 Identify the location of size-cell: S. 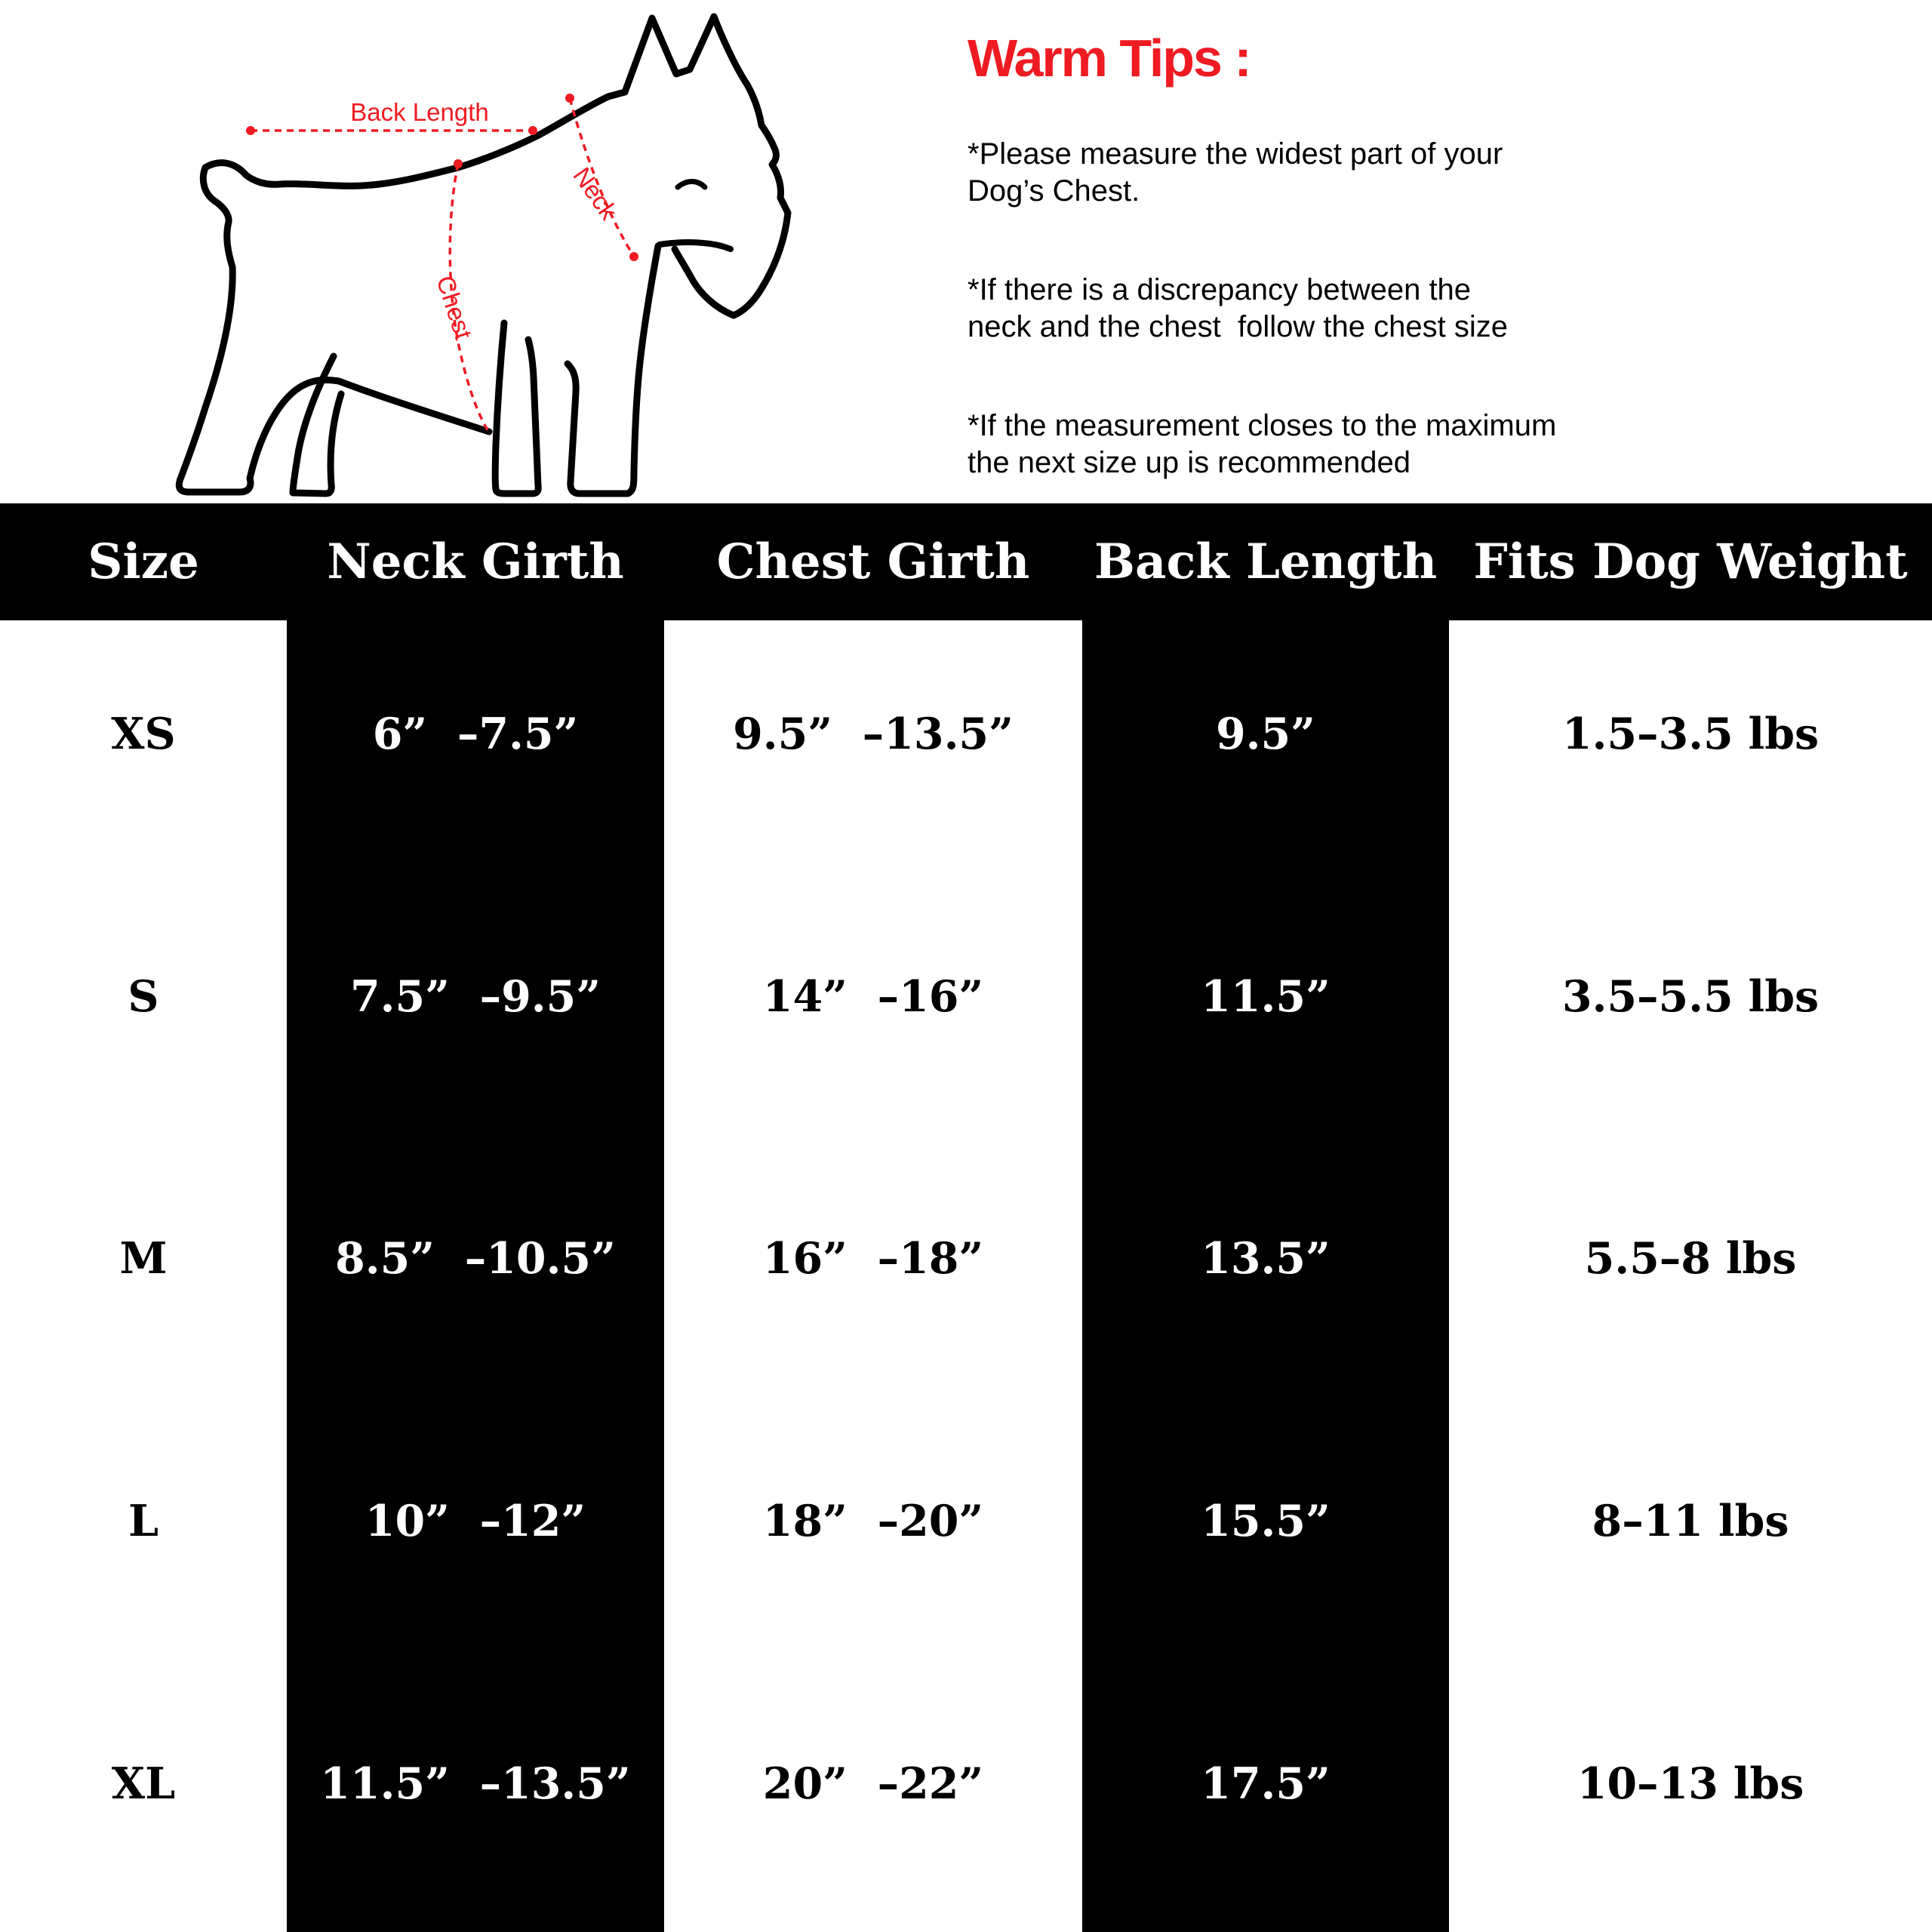
(143, 996).